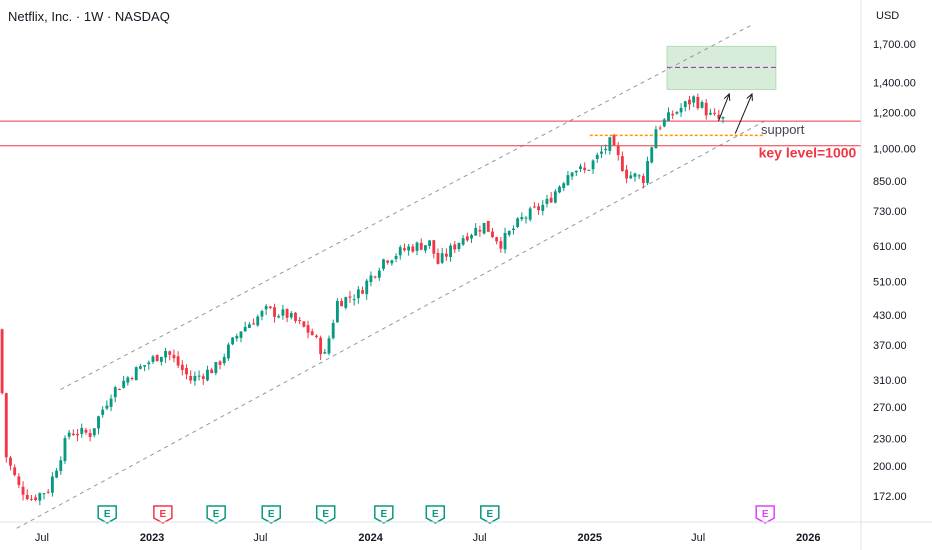 The image size is (932, 550). I want to click on y-tick-label: 1,700.00, so click(894, 45).